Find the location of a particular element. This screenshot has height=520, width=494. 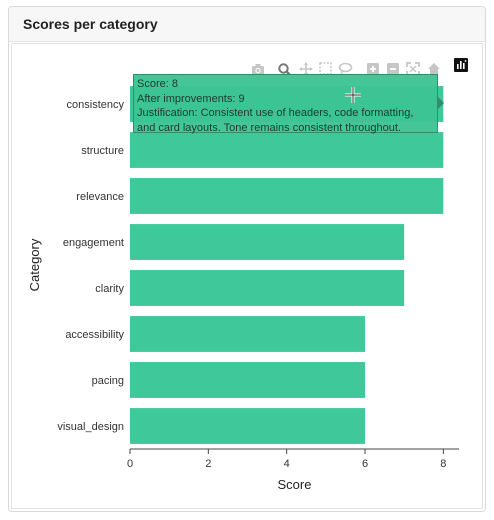

zoom-out-icon is located at coordinates (393, 69).